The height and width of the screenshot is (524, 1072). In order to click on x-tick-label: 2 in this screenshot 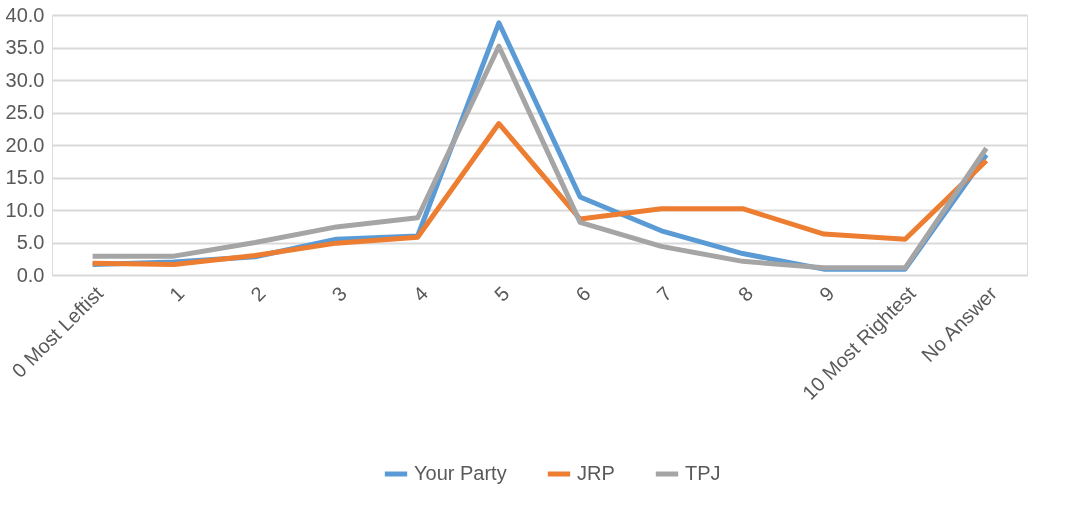, I will do `click(258, 294)`.